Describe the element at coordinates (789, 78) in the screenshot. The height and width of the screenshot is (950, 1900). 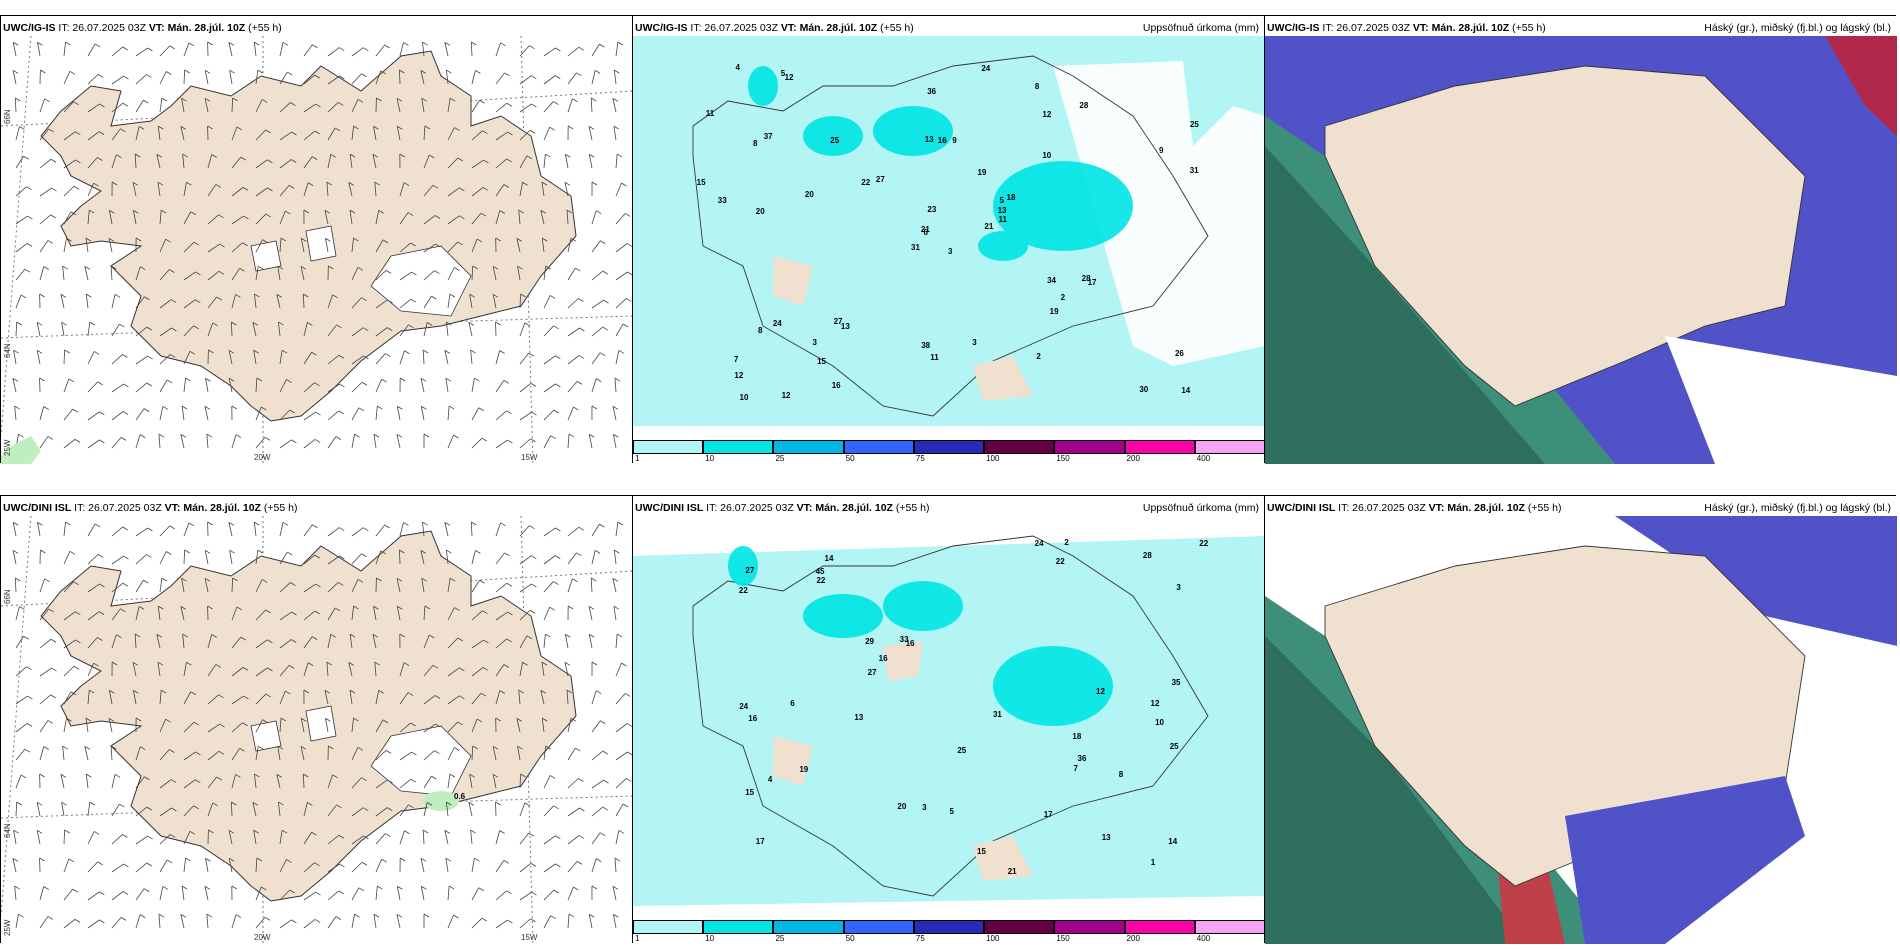
I see `precip-value-label: 12` at that location.